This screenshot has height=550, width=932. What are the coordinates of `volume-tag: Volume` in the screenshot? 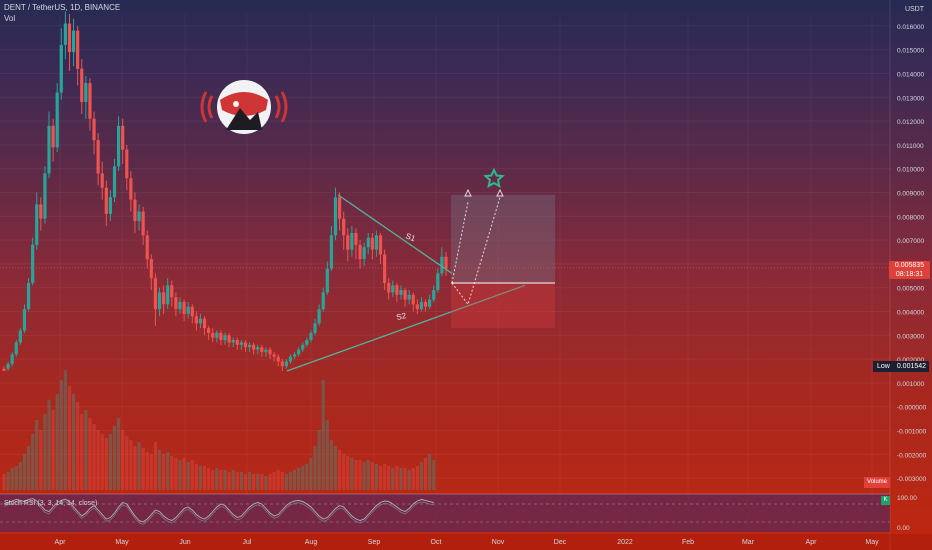 It's located at (877, 482).